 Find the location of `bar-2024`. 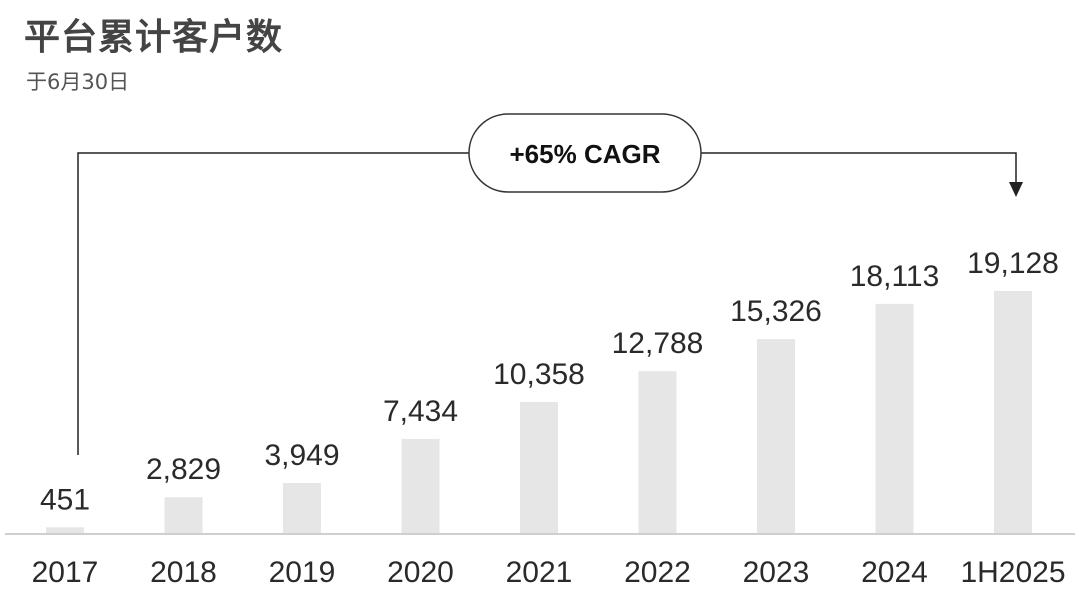

bar-2024 is located at coordinates (894, 418).